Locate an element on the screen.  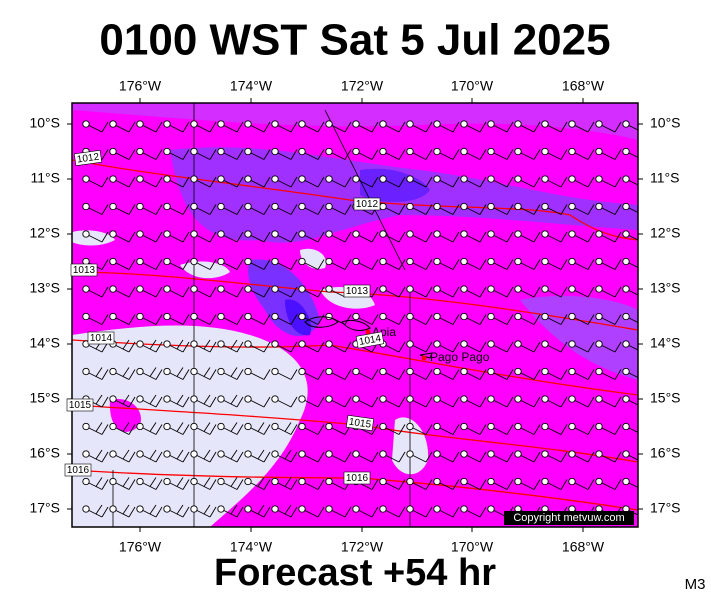
longitude-label: 174°W is located at coordinates (251, 547).